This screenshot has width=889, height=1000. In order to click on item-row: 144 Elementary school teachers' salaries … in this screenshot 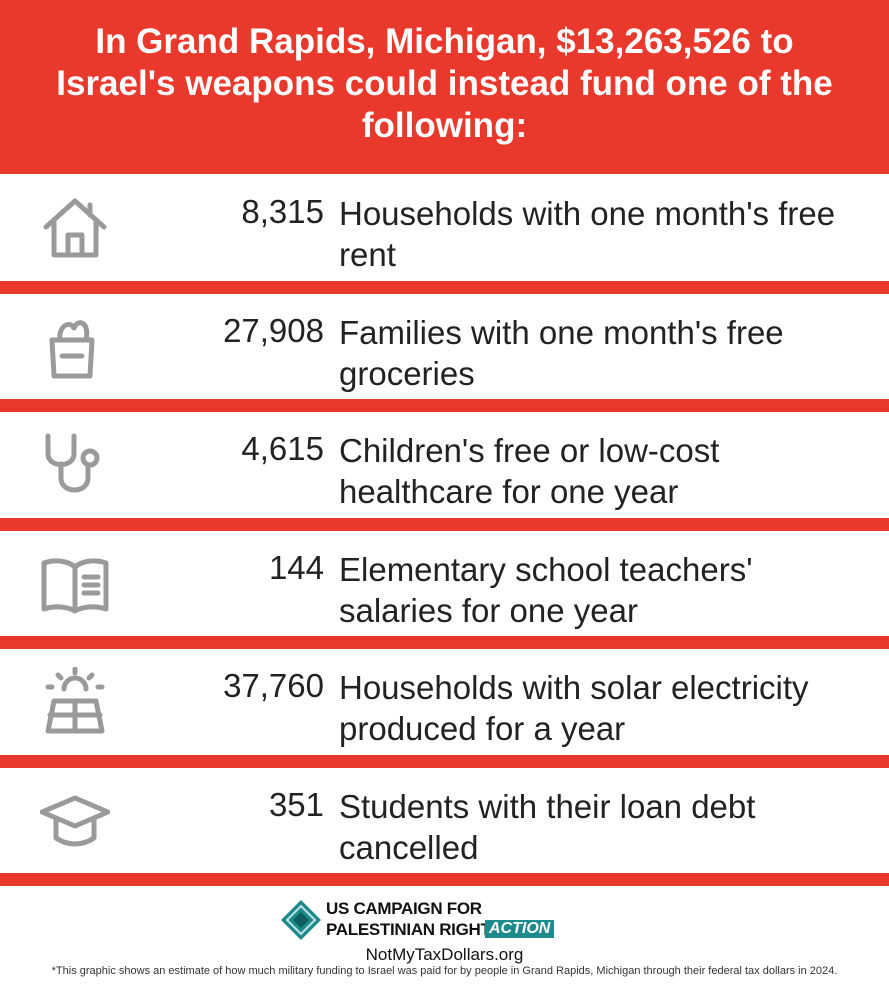, I will do `click(444, 583)`.